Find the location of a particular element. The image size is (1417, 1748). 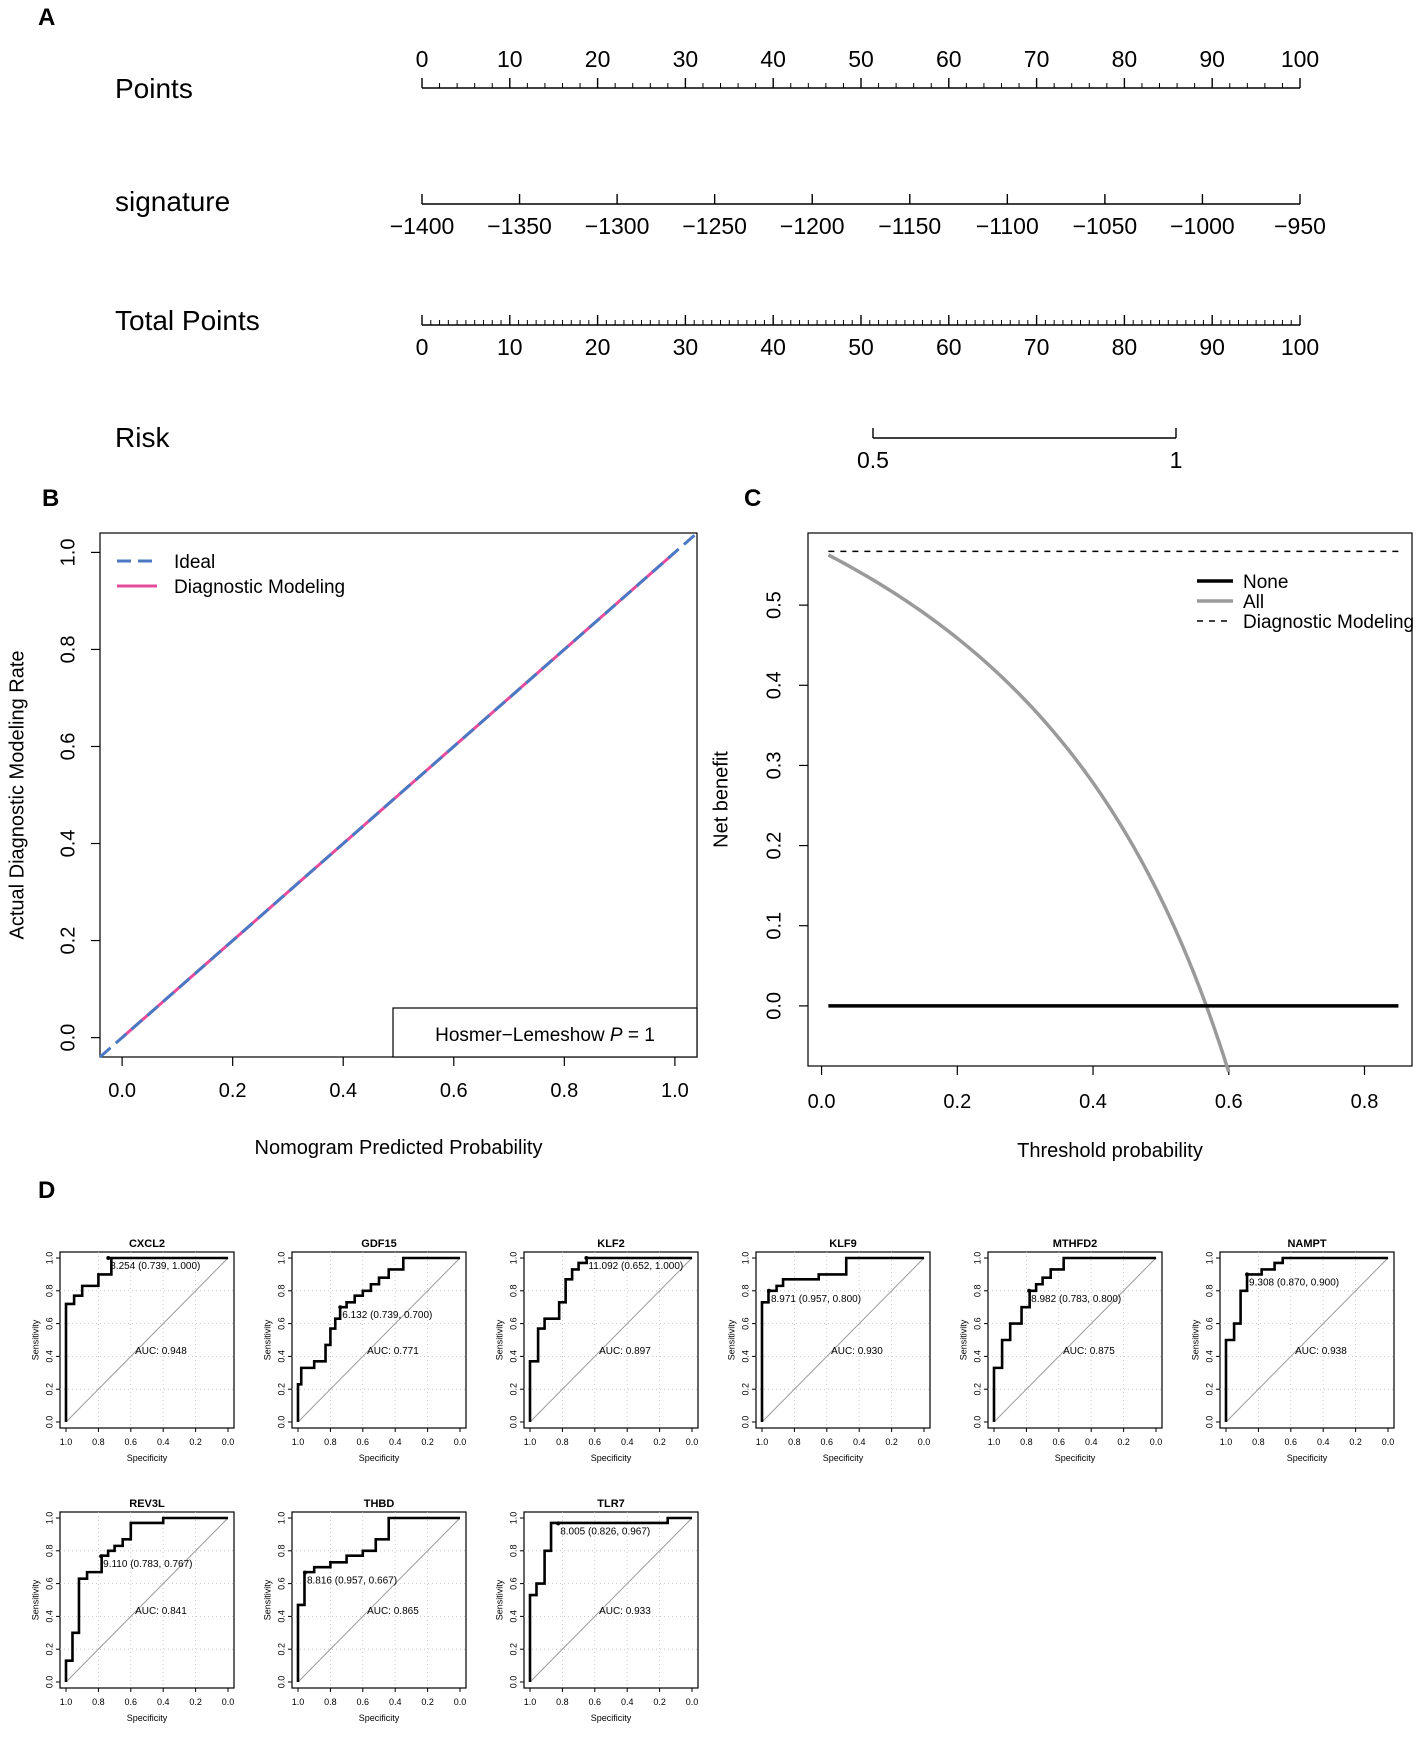

nomogram-row-label: Total Points is located at coordinates (187, 320).